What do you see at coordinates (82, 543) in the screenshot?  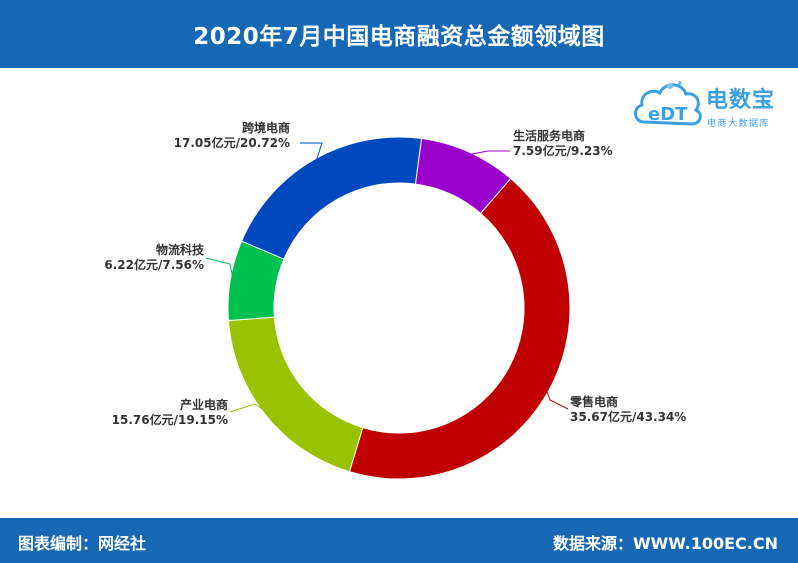 I see `footer-credit: 图表编制：网经社` at bounding box center [82, 543].